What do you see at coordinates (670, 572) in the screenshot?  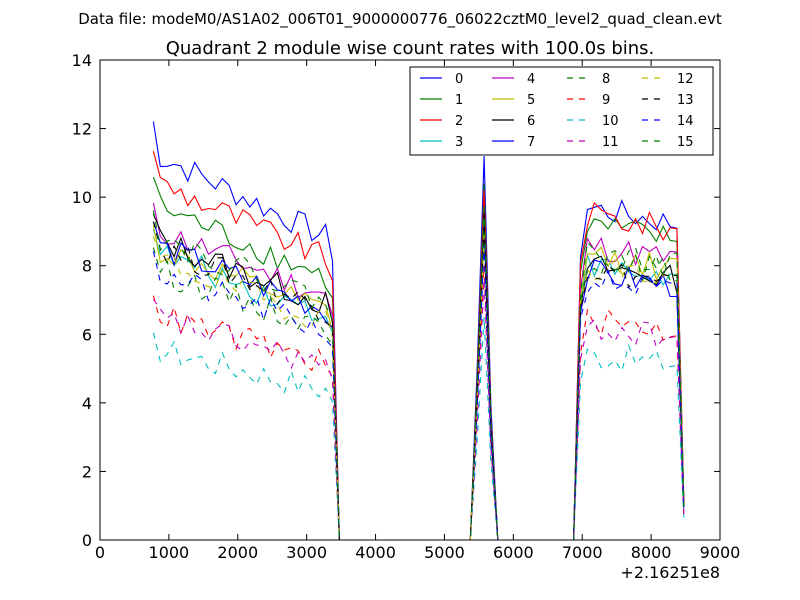 I see `x-offset-label: +2.16251e8` at bounding box center [670, 572].